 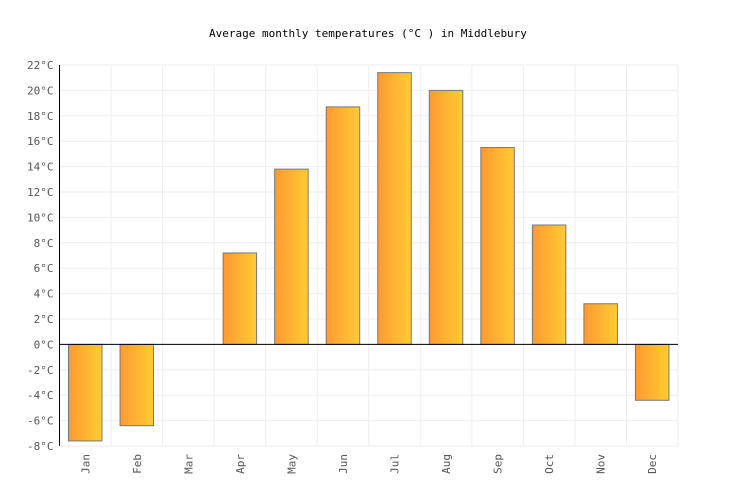 I want to click on x-tick-label: Aug, so click(x=446, y=464).